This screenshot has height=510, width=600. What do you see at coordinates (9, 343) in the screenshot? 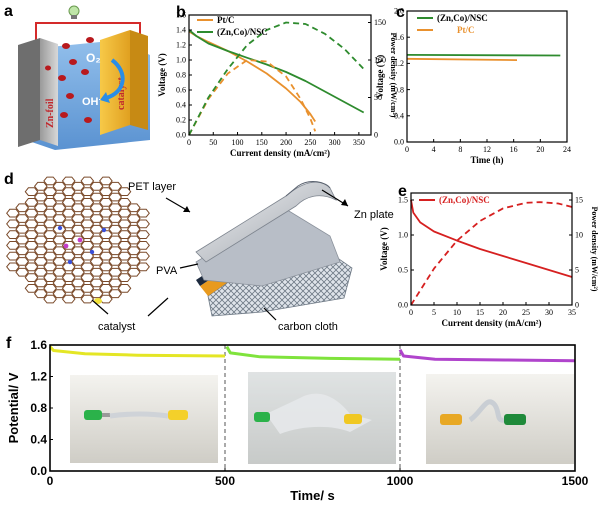
I see `panel-f-label: f` at bounding box center [9, 343].